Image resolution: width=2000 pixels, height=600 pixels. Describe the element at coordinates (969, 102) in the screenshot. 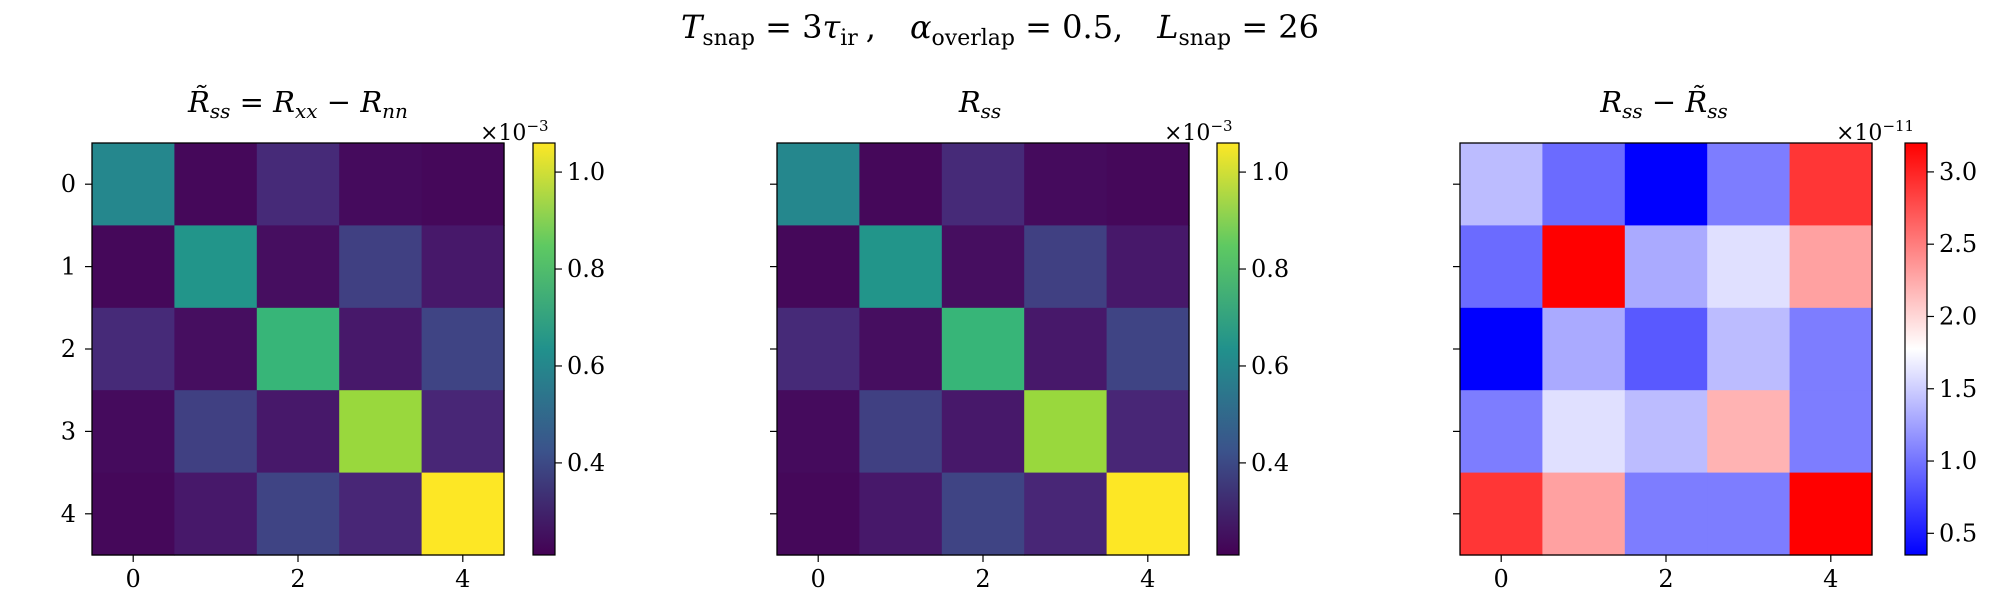

I see `panel-2-title-lhs: R` at that location.